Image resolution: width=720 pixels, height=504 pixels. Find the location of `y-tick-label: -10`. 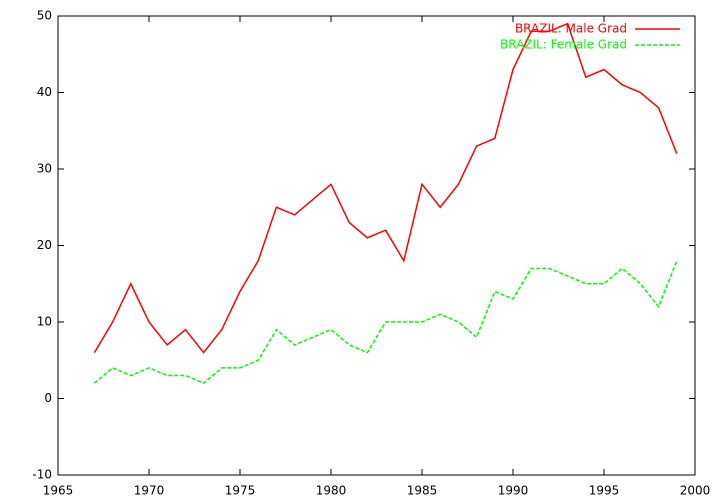

y-tick-label: -10 is located at coordinates (42, 475).